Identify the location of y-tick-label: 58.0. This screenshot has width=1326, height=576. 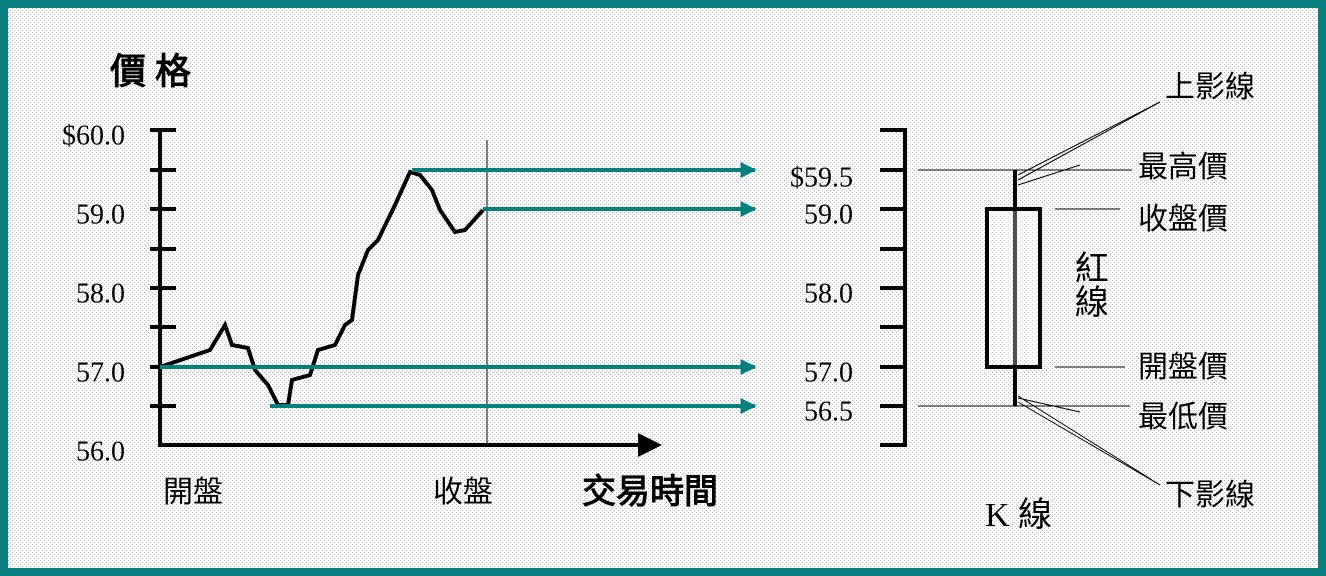
(100, 293).